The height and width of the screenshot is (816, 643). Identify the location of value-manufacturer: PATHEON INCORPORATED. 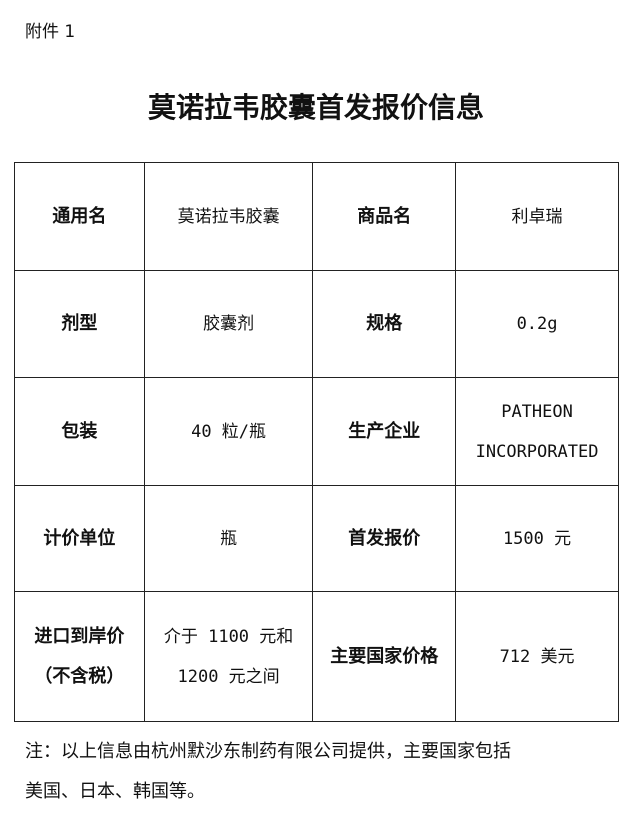
(537, 431).